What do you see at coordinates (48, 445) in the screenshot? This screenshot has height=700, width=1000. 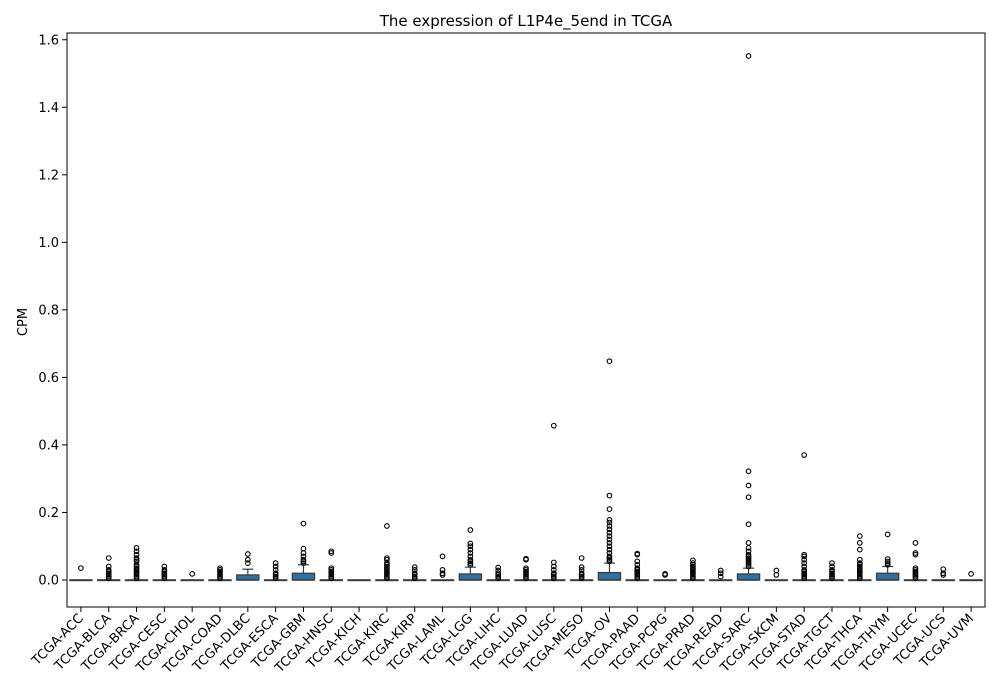 I see `y-tick-label: 0.4` at bounding box center [48, 445].